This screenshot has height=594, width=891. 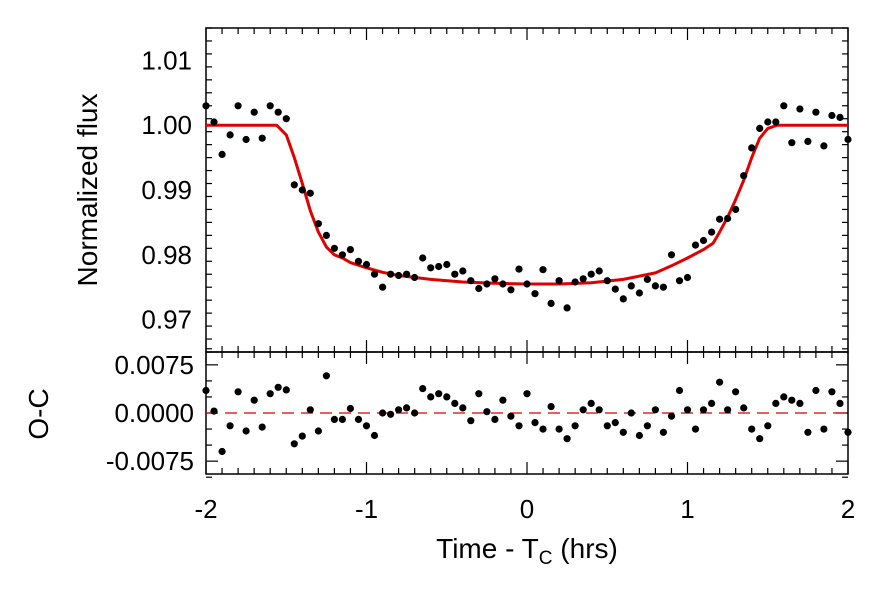 I want to click on bottom-y-tick-labels: 0.0075 0.0000 -0.0075, so click(x=150, y=413).